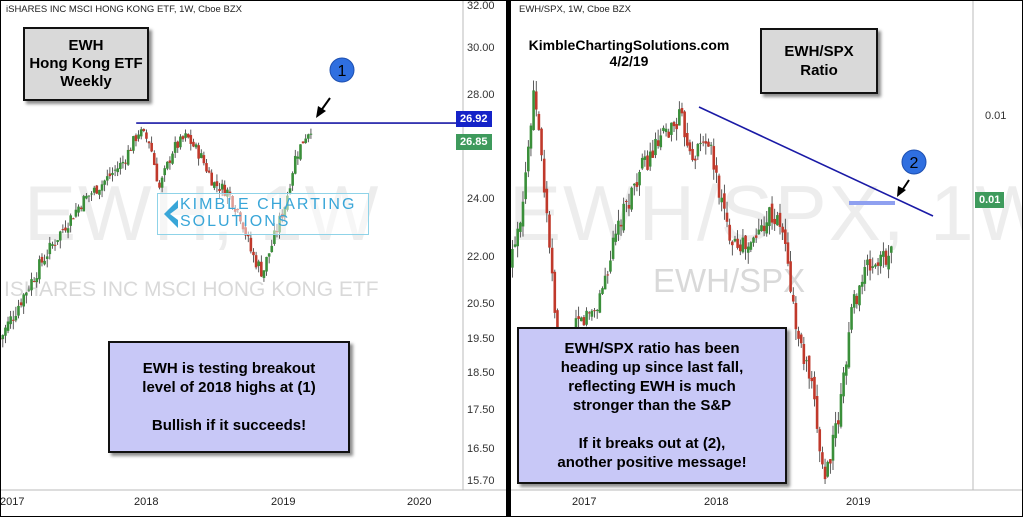 Image resolution: width=1023 pixels, height=517 pixels. Describe the element at coordinates (716, 502) in the screenshot. I see `x-tick-label: 2018` at that location.